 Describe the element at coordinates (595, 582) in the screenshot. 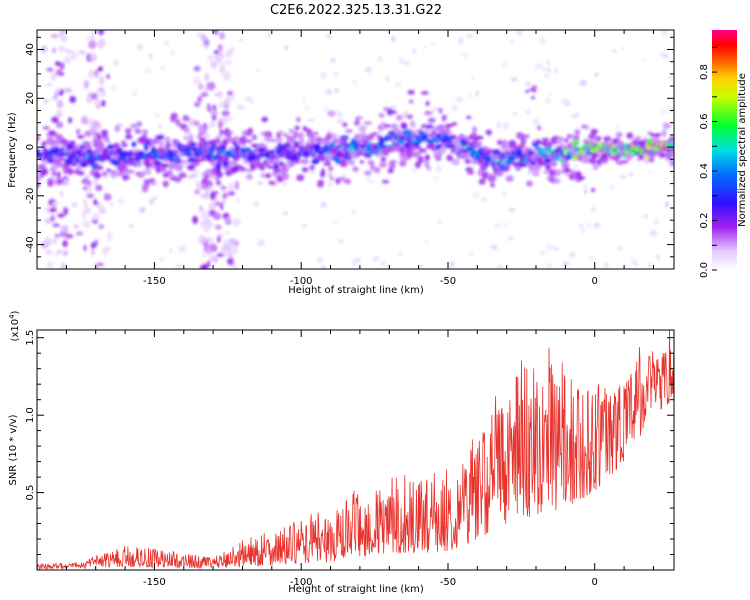

I see `snr-x-tick-label: 0` at that location.